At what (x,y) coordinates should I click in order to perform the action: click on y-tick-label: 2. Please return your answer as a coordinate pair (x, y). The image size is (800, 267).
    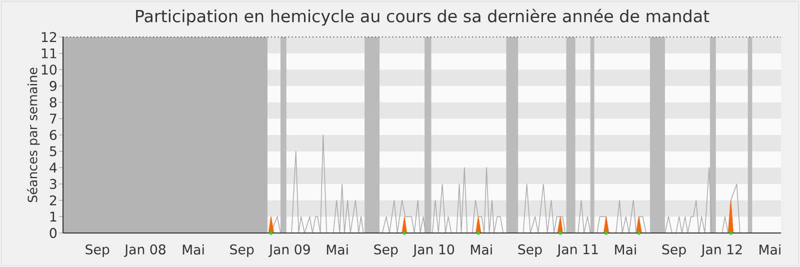
    Looking at the image, I should click on (53, 200).